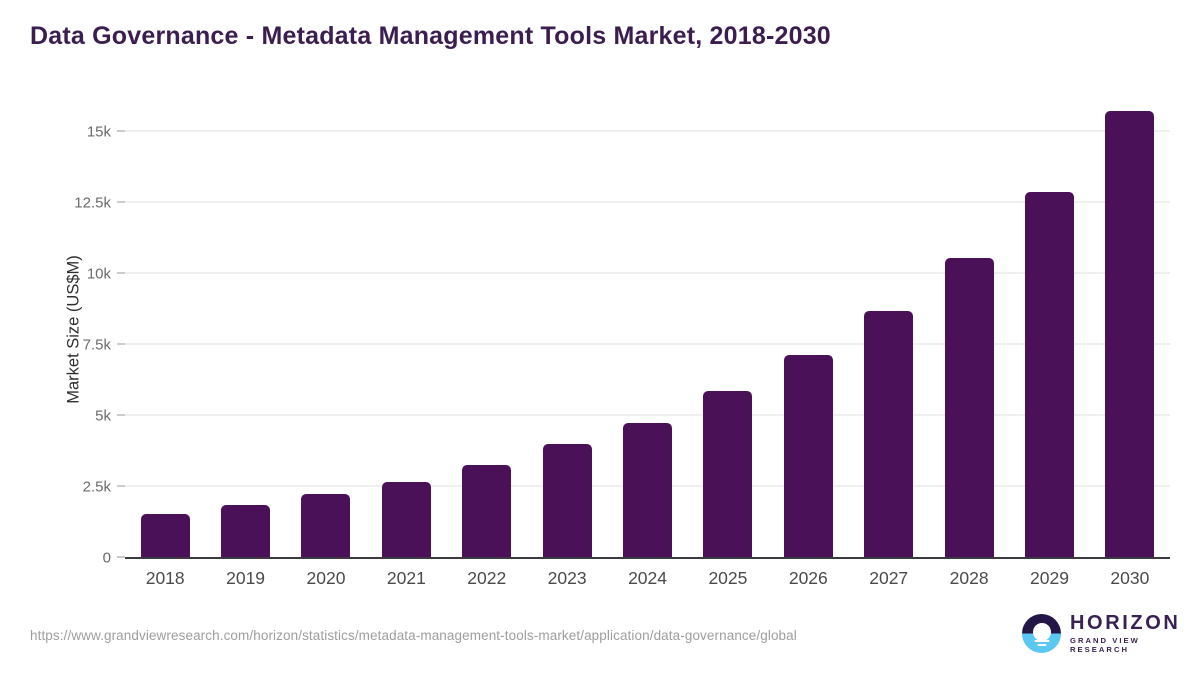 Image resolution: width=1200 pixels, height=675 pixels. Describe the element at coordinates (406, 578) in the screenshot. I see `x-tick-label: 2021` at that location.